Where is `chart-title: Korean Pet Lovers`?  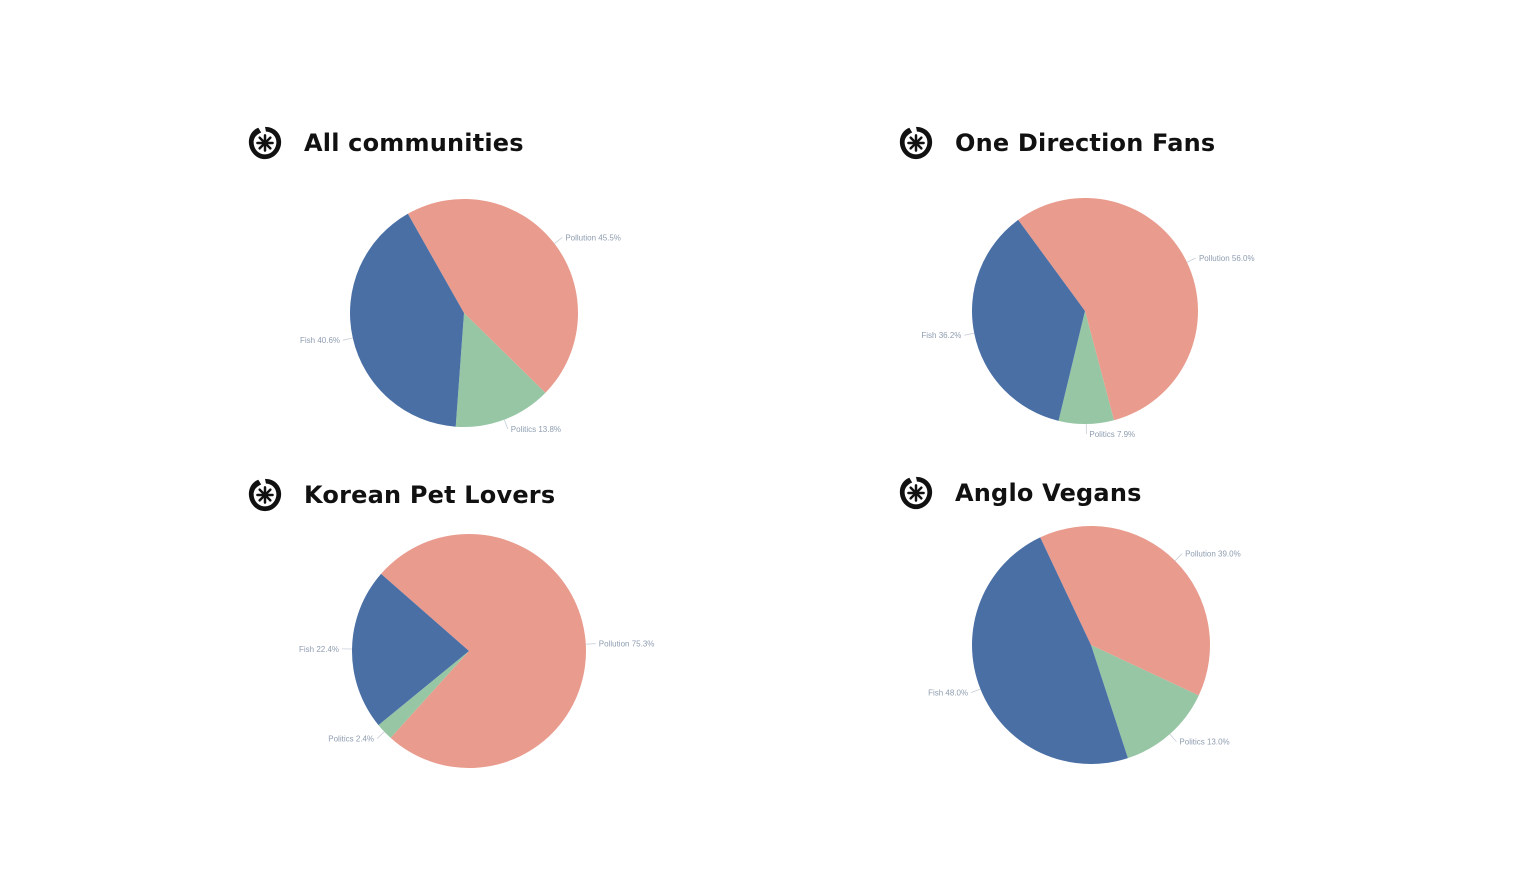 chart-title: Korean Pet Lovers is located at coordinates (430, 495).